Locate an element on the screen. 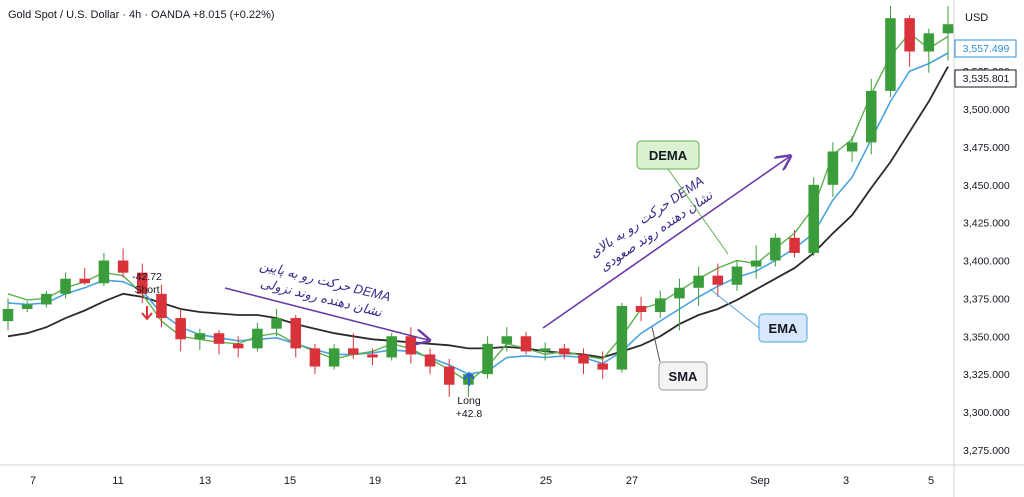 This screenshot has height=497, width=1024. price-tick-label: 3,450.000 is located at coordinates (986, 186).